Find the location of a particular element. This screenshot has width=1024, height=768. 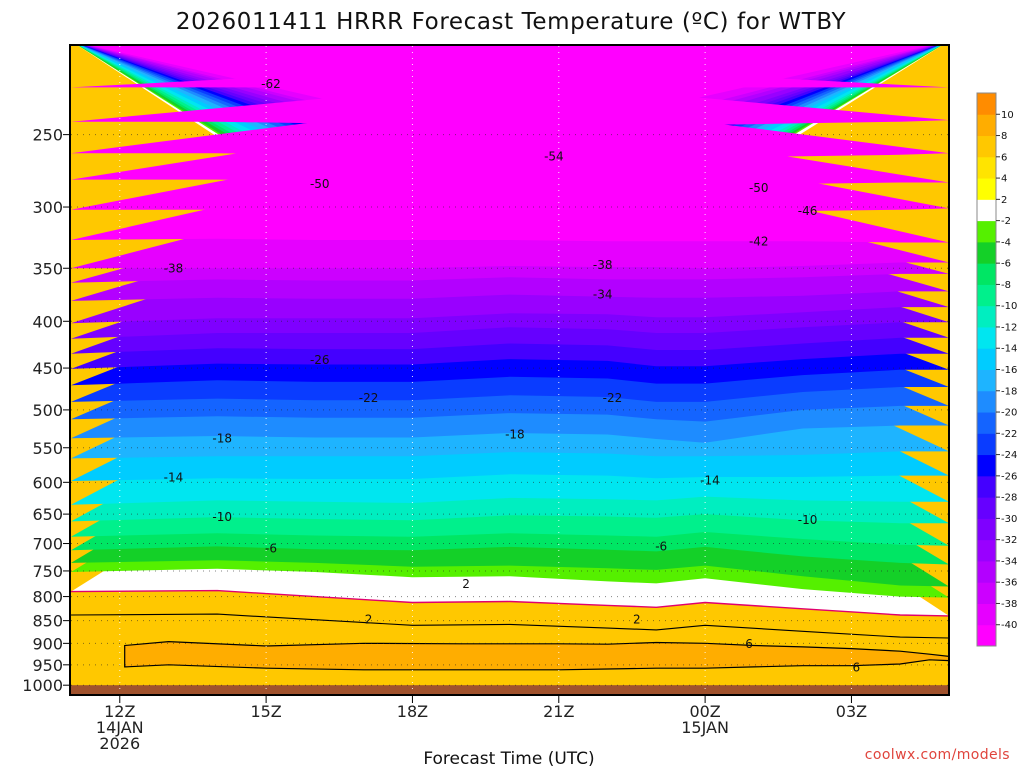

colorbar-label: -8 is located at coordinates (1006, 285).